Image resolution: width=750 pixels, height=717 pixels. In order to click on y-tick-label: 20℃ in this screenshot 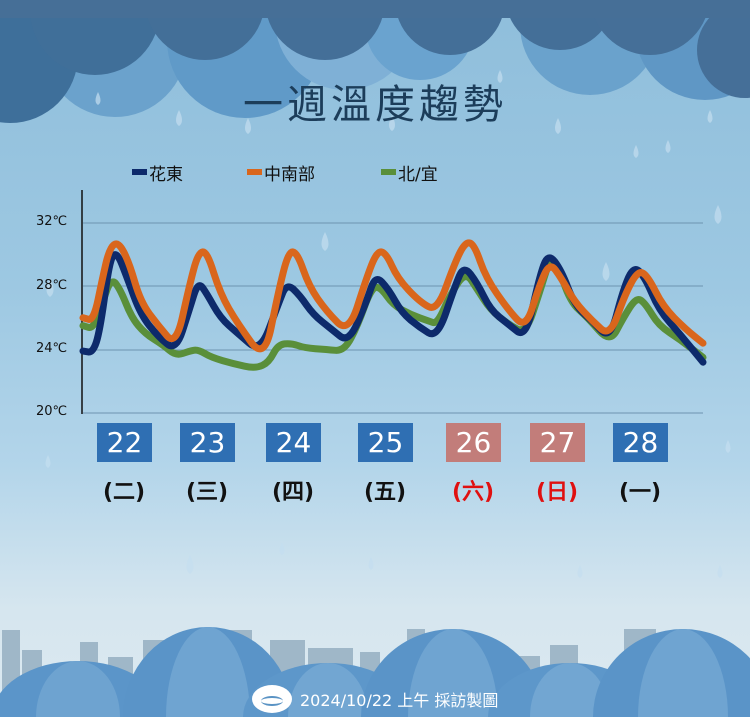, I will do `click(52, 411)`.